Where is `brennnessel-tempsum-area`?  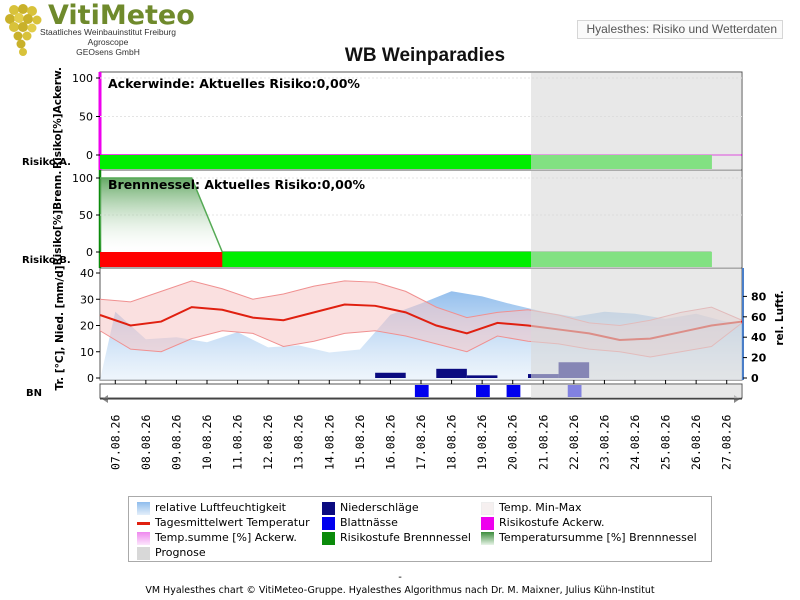
brennnessel-tempsum-area is located at coordinates (421, 215).